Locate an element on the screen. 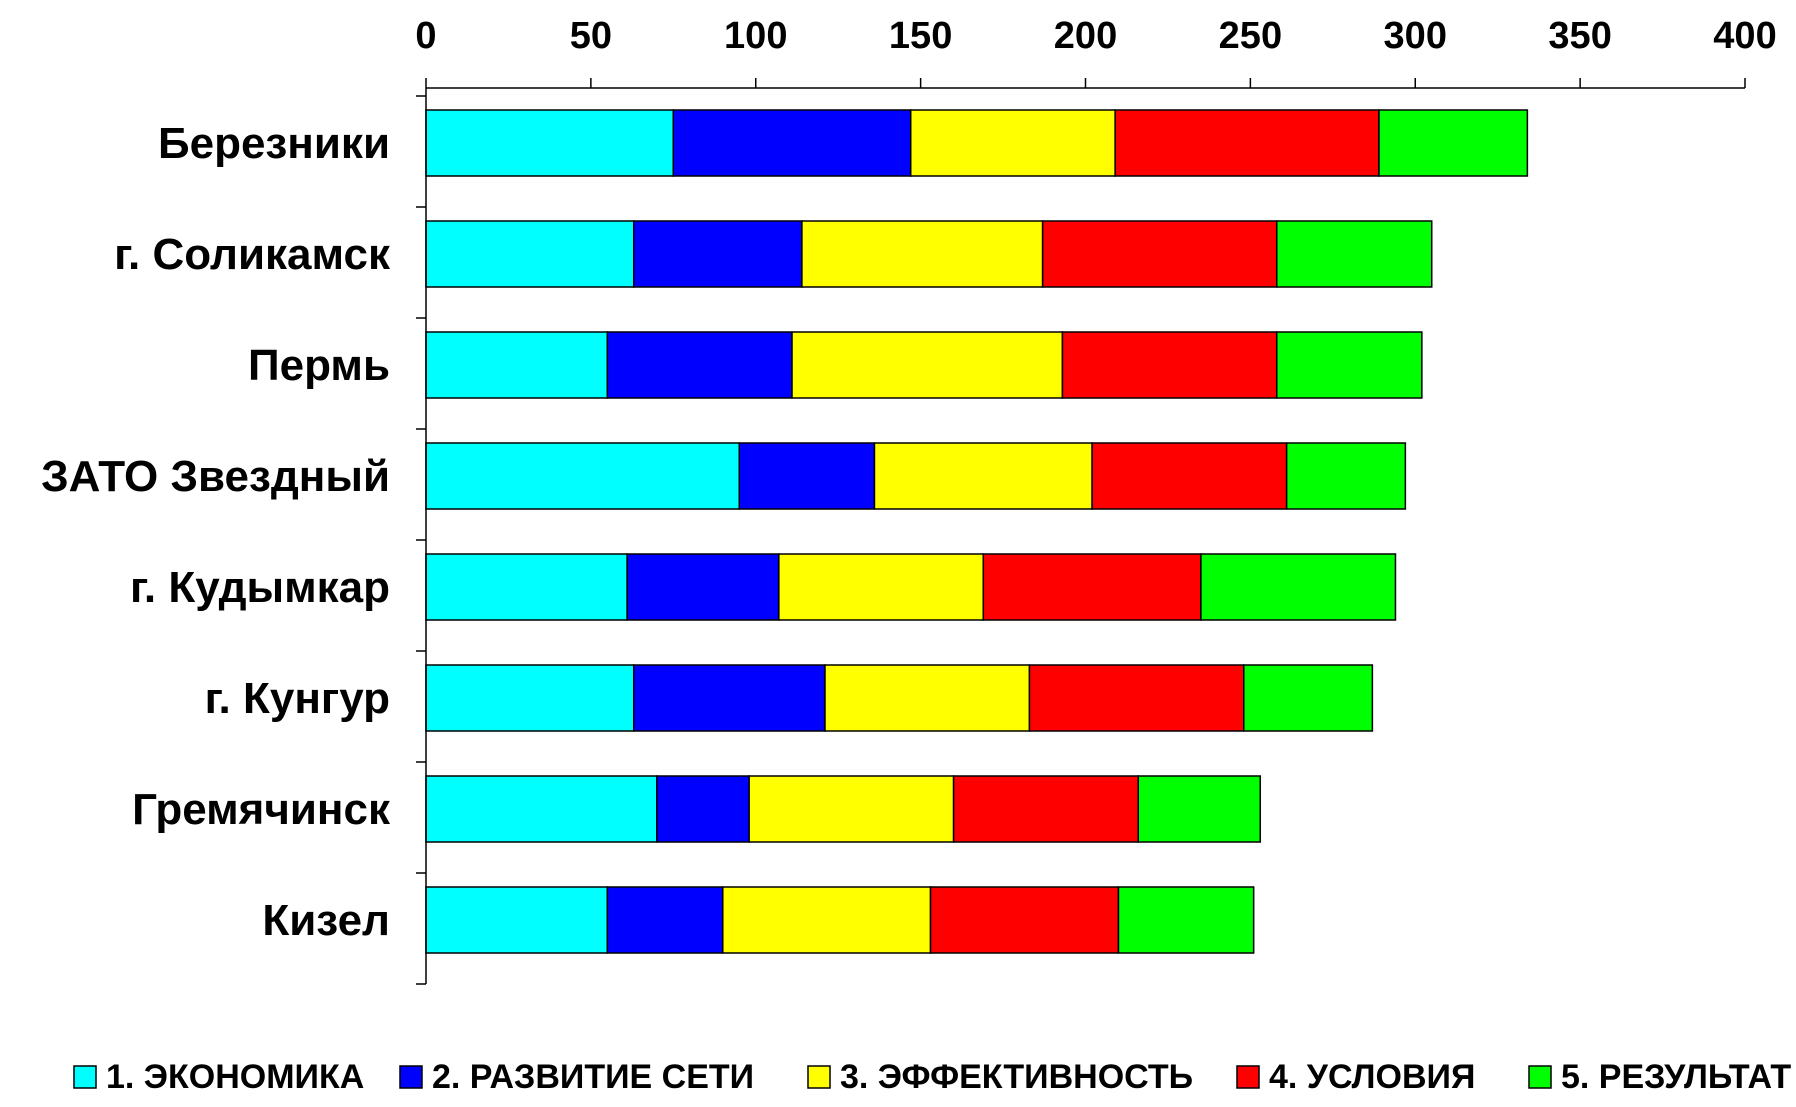 Image resolution: width=1796 pixels, height=1107 pixels. x-tick-label: 350 is located at coordinates (1579, 36).